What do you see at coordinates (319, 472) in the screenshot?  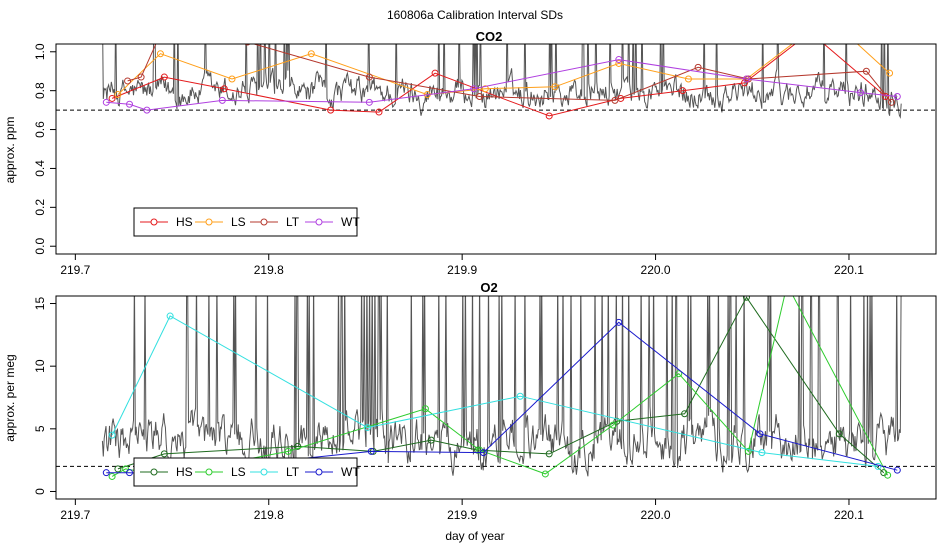 I see `o2-legend-wt-marker` at bounding box center [319, 472].